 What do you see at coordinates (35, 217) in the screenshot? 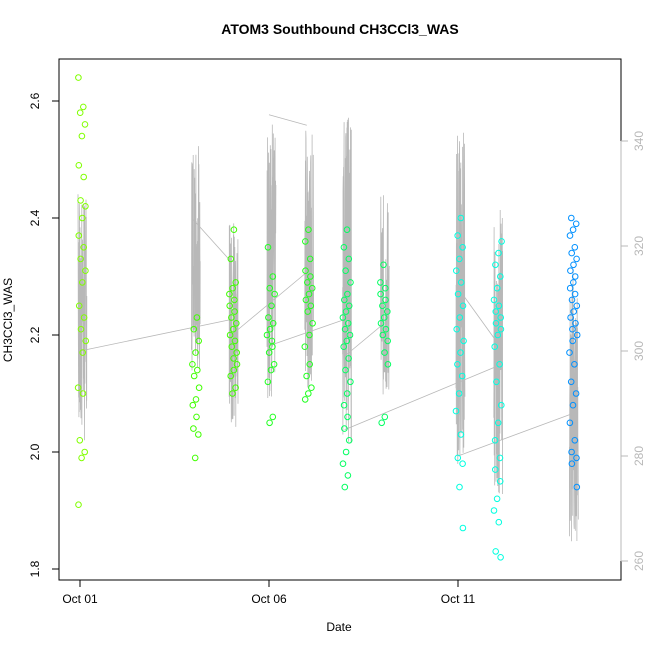
I see `y-tick-label: 2.4` at bounding box center [35, 217].